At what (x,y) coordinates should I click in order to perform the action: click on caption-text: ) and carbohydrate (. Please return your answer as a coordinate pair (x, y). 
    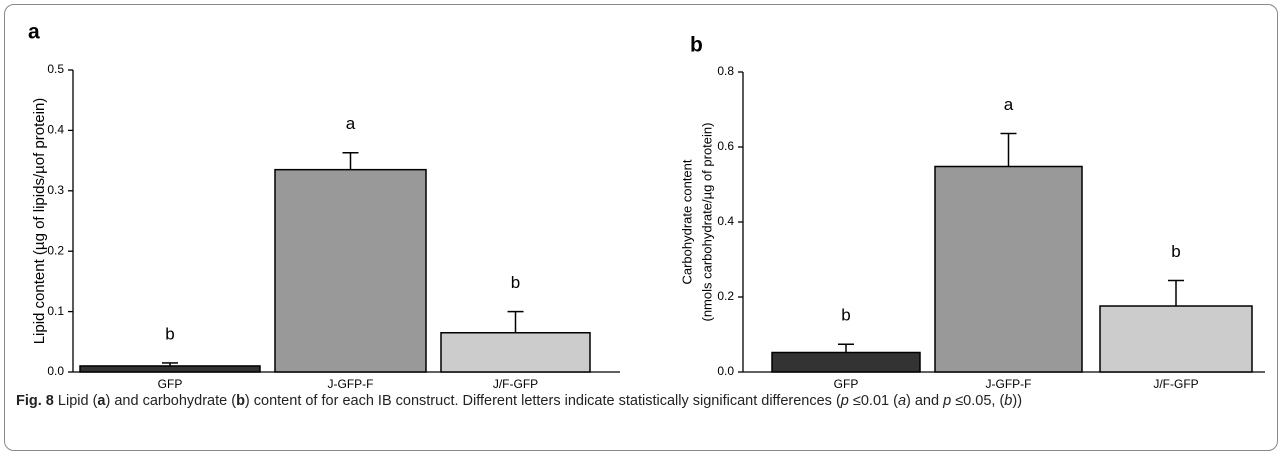
    Looking at the image, I should click on (171, 401).